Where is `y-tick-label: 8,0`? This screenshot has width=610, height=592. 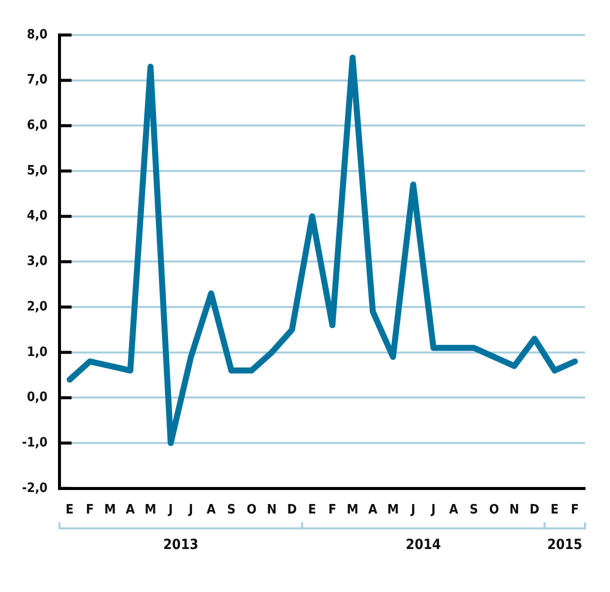
y-tick-label: 8,0 is located at coordinates (37, 34).